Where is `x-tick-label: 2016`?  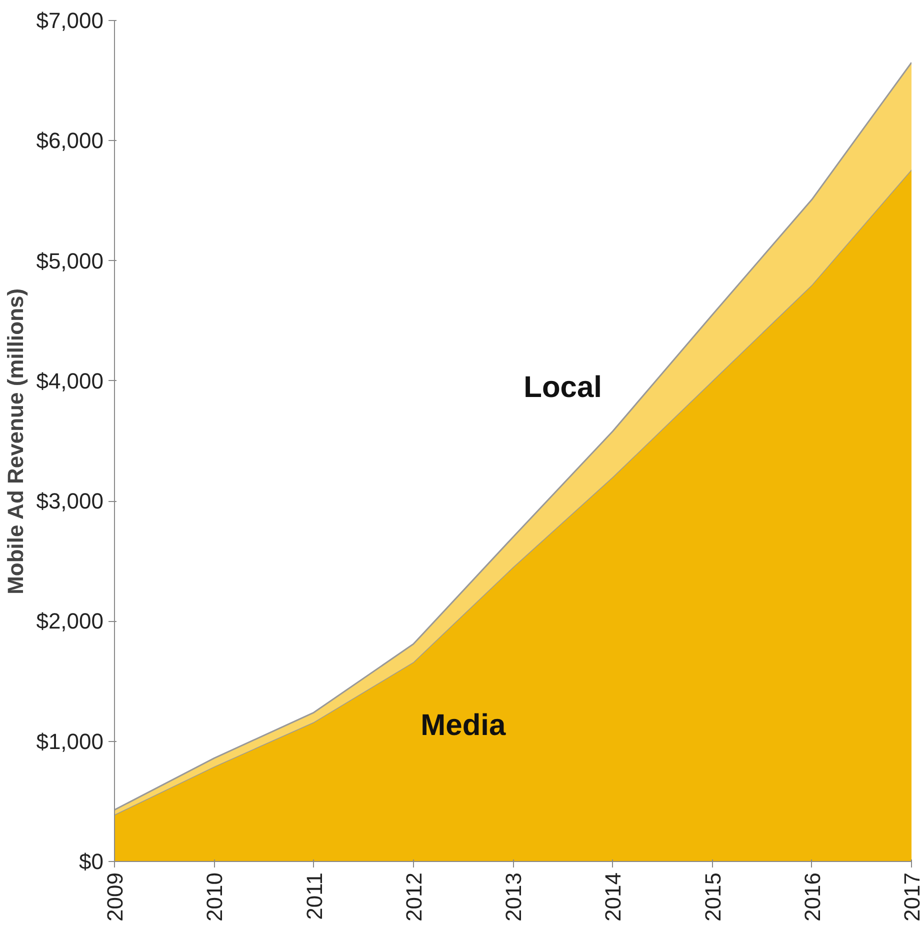 x-tick-label: 2016 is located at coordinates (812, 897).